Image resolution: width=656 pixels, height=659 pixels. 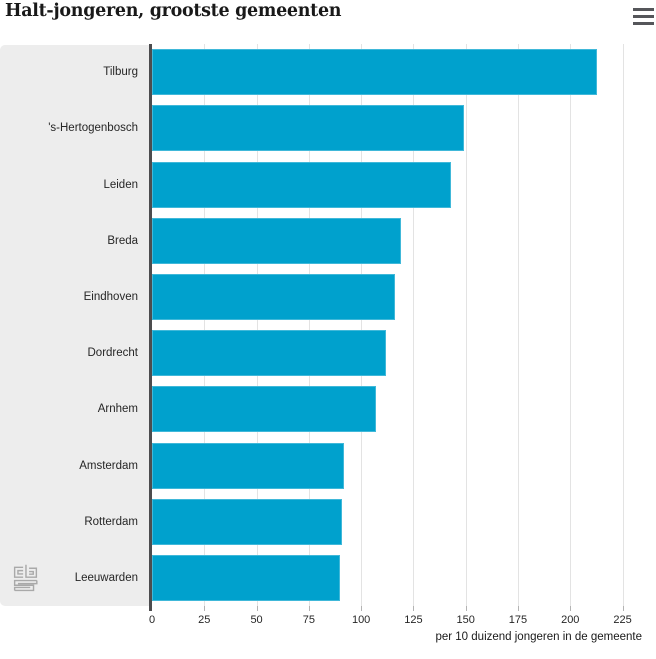 I want to click on tick-label: 225, so click(x=622, y=620).